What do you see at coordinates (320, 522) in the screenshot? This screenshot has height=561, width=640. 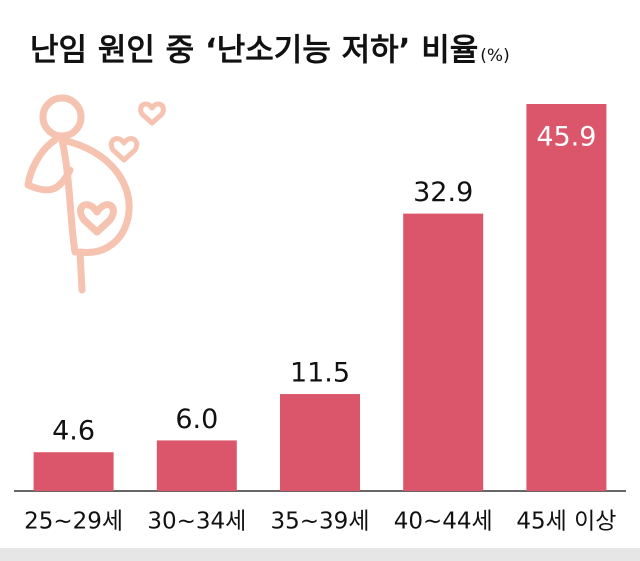 I see `x-tick-label: 35~39세` at bounding box center [320, 522].